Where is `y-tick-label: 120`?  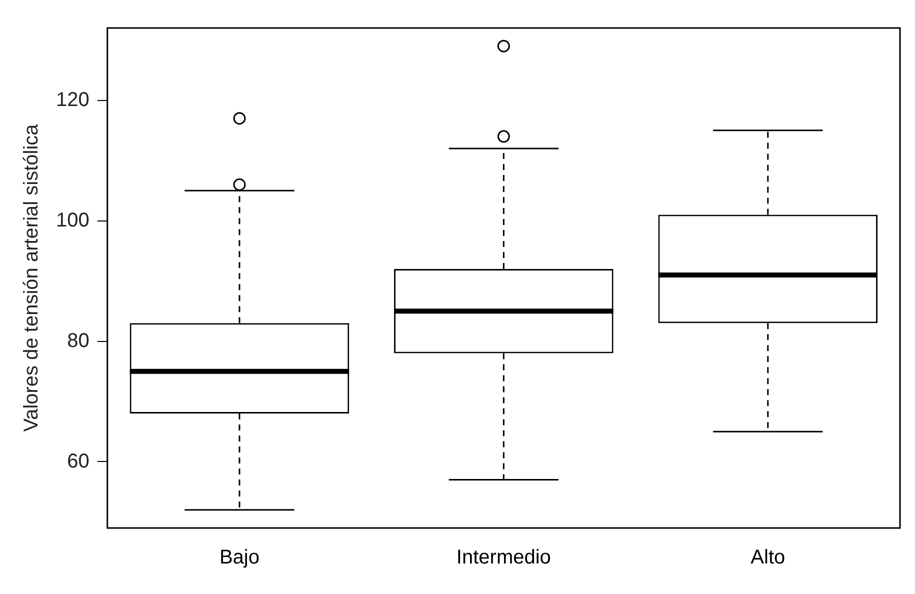
y-tick-label: 120 is located at coordinates (73, 99).